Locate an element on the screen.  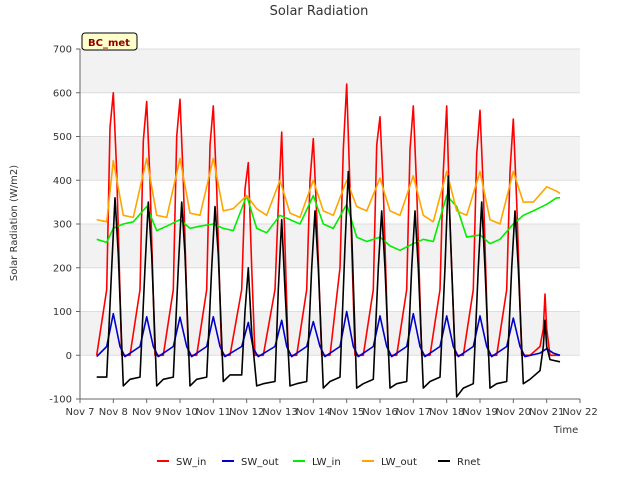
site-label: BC_met is located at coordinates (109, 43).